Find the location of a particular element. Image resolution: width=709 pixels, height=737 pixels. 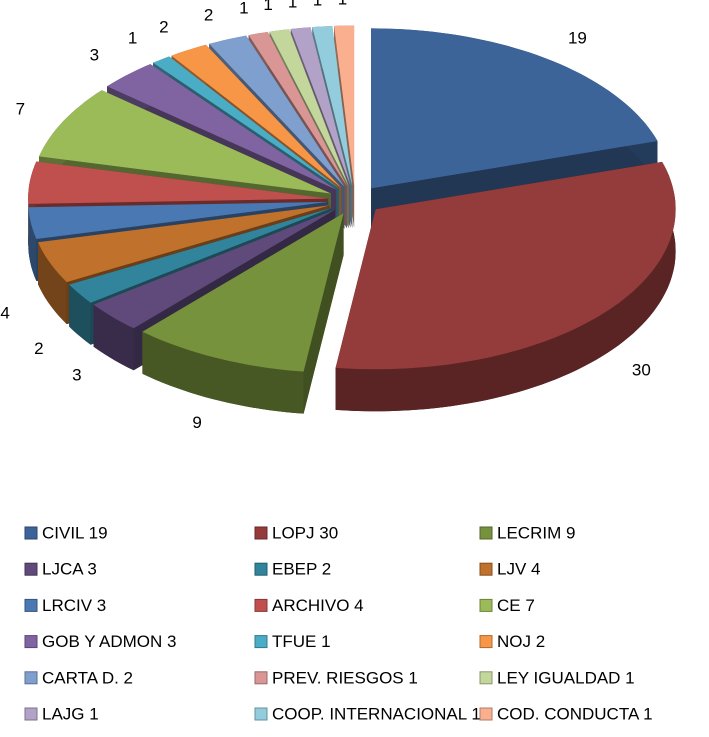

data-label: 7 is located at coordinates (20, 108).